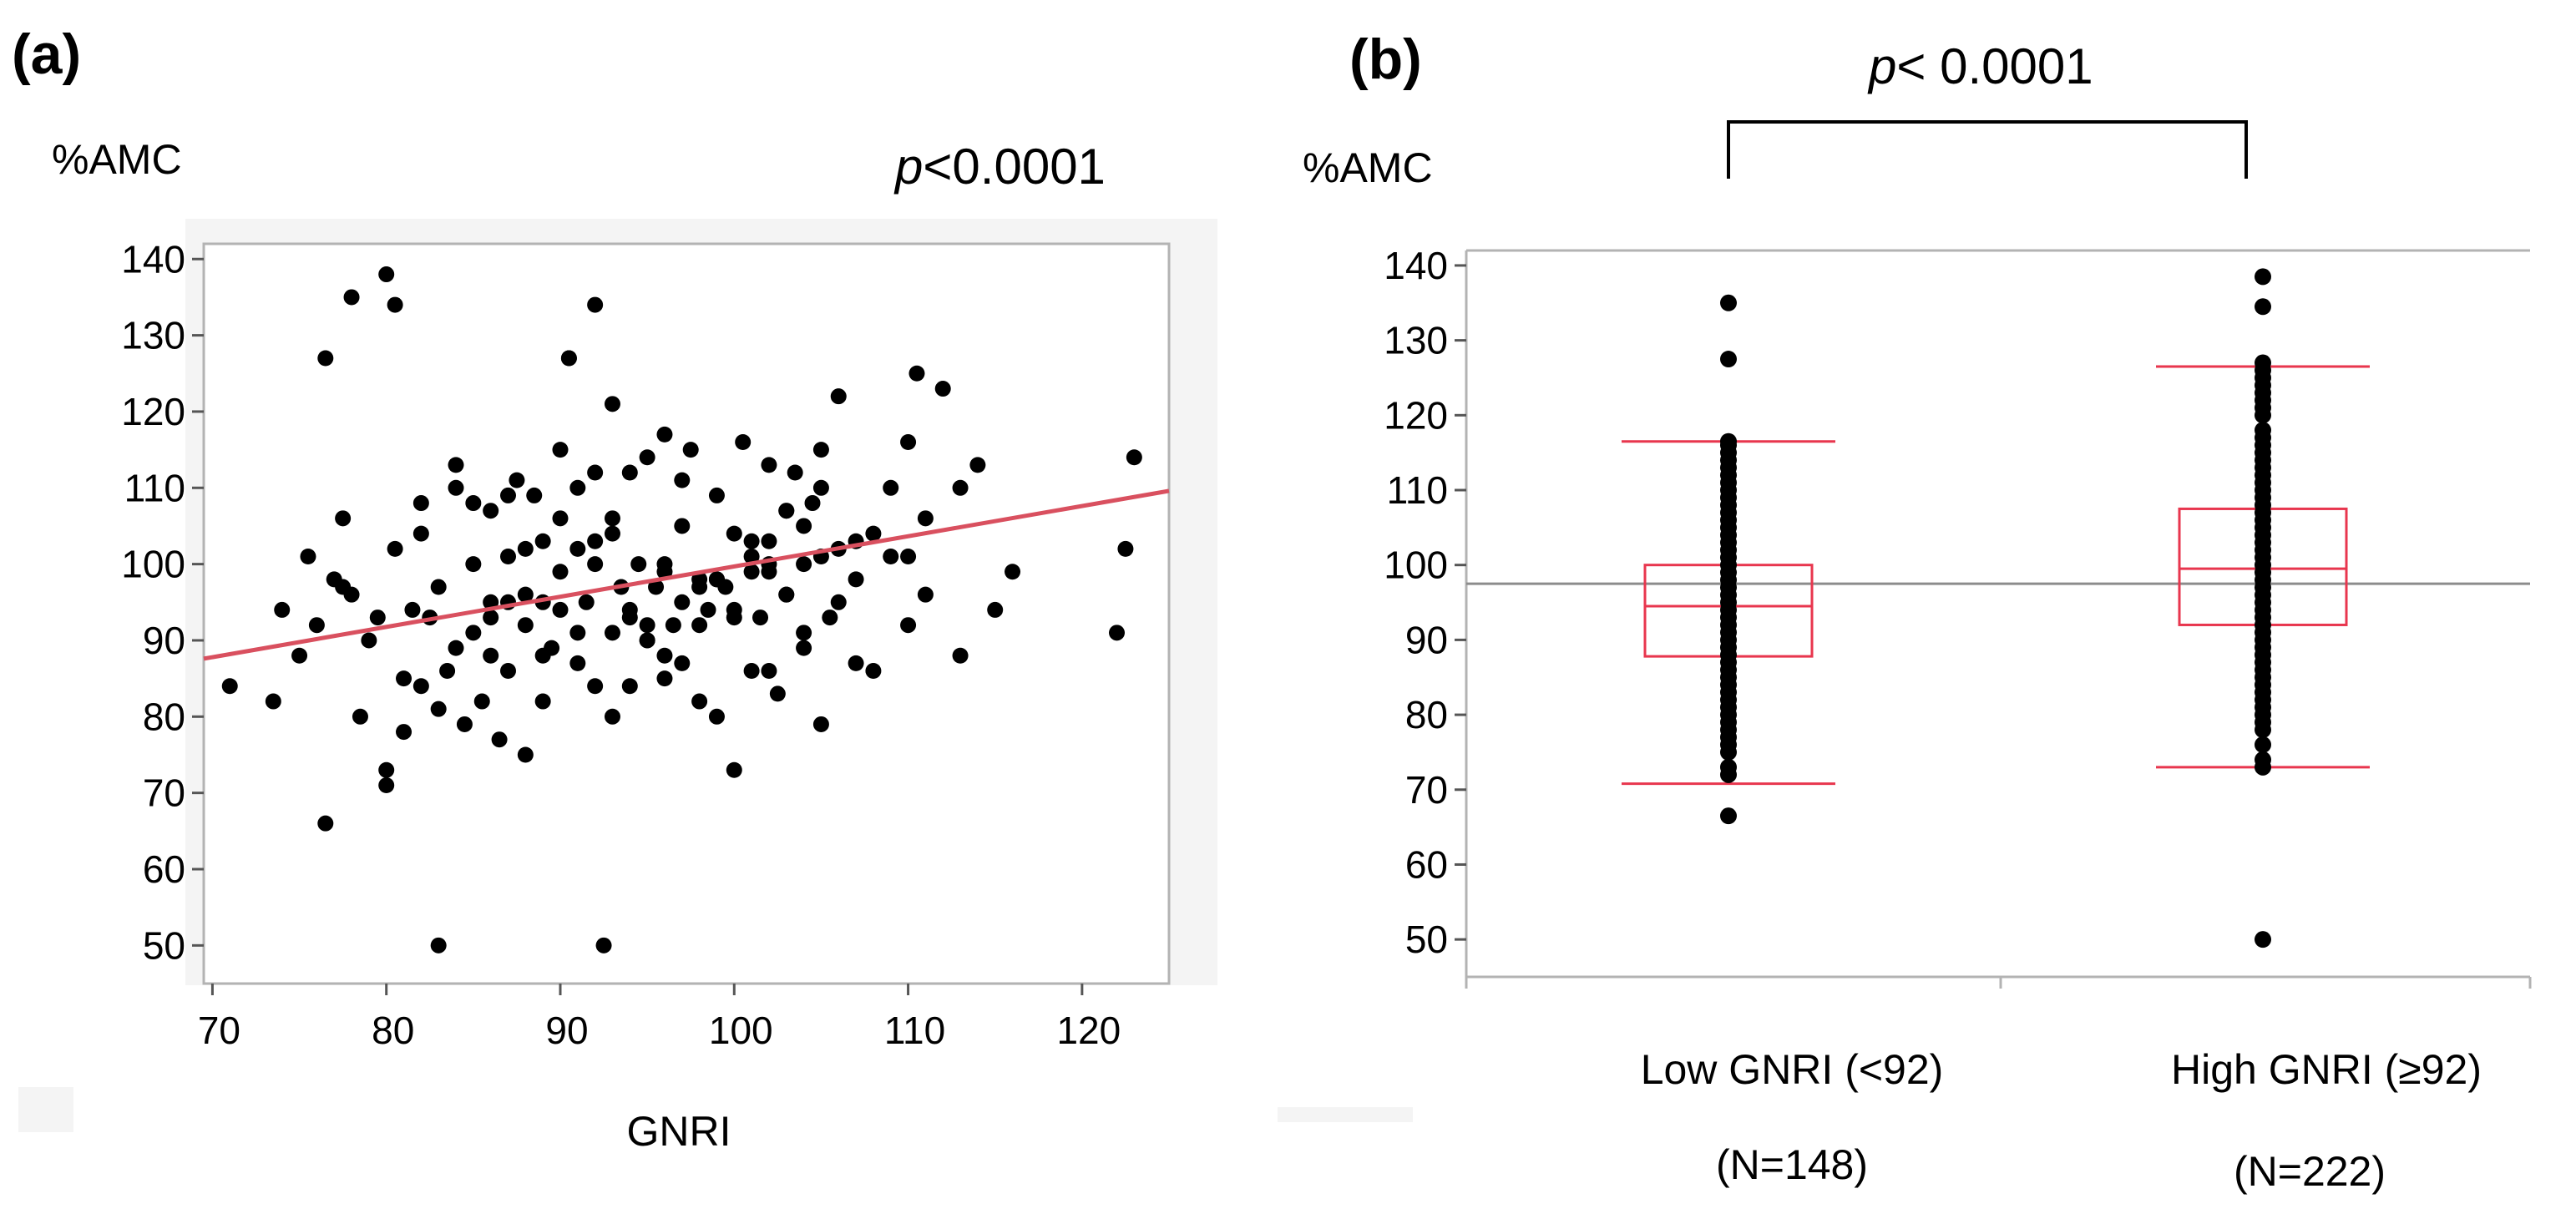 The image size is (2576, 1214). Describe the element at coordinates (117, 159) in the screenshot. I see `panel-a-y-axis-label: %AMC` at that location.